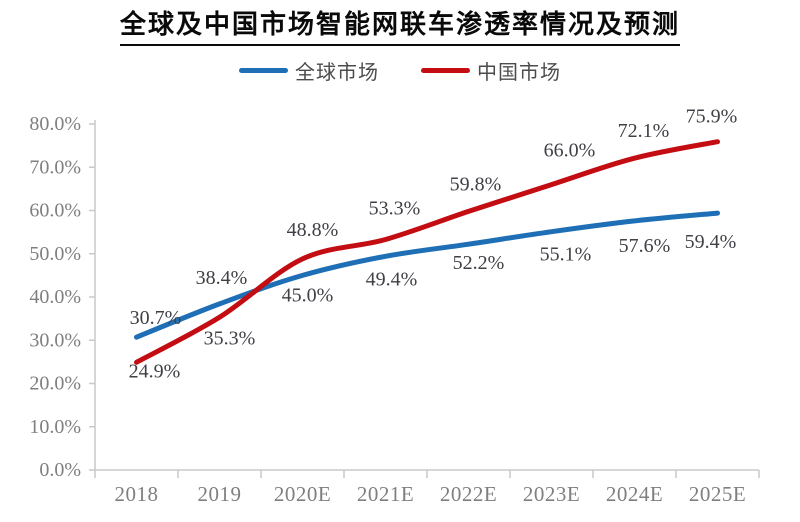 Image resolution: width=800 pixels, height=522 pixels. I want to click on data-point-label: 24.9%, so click(155, 371).